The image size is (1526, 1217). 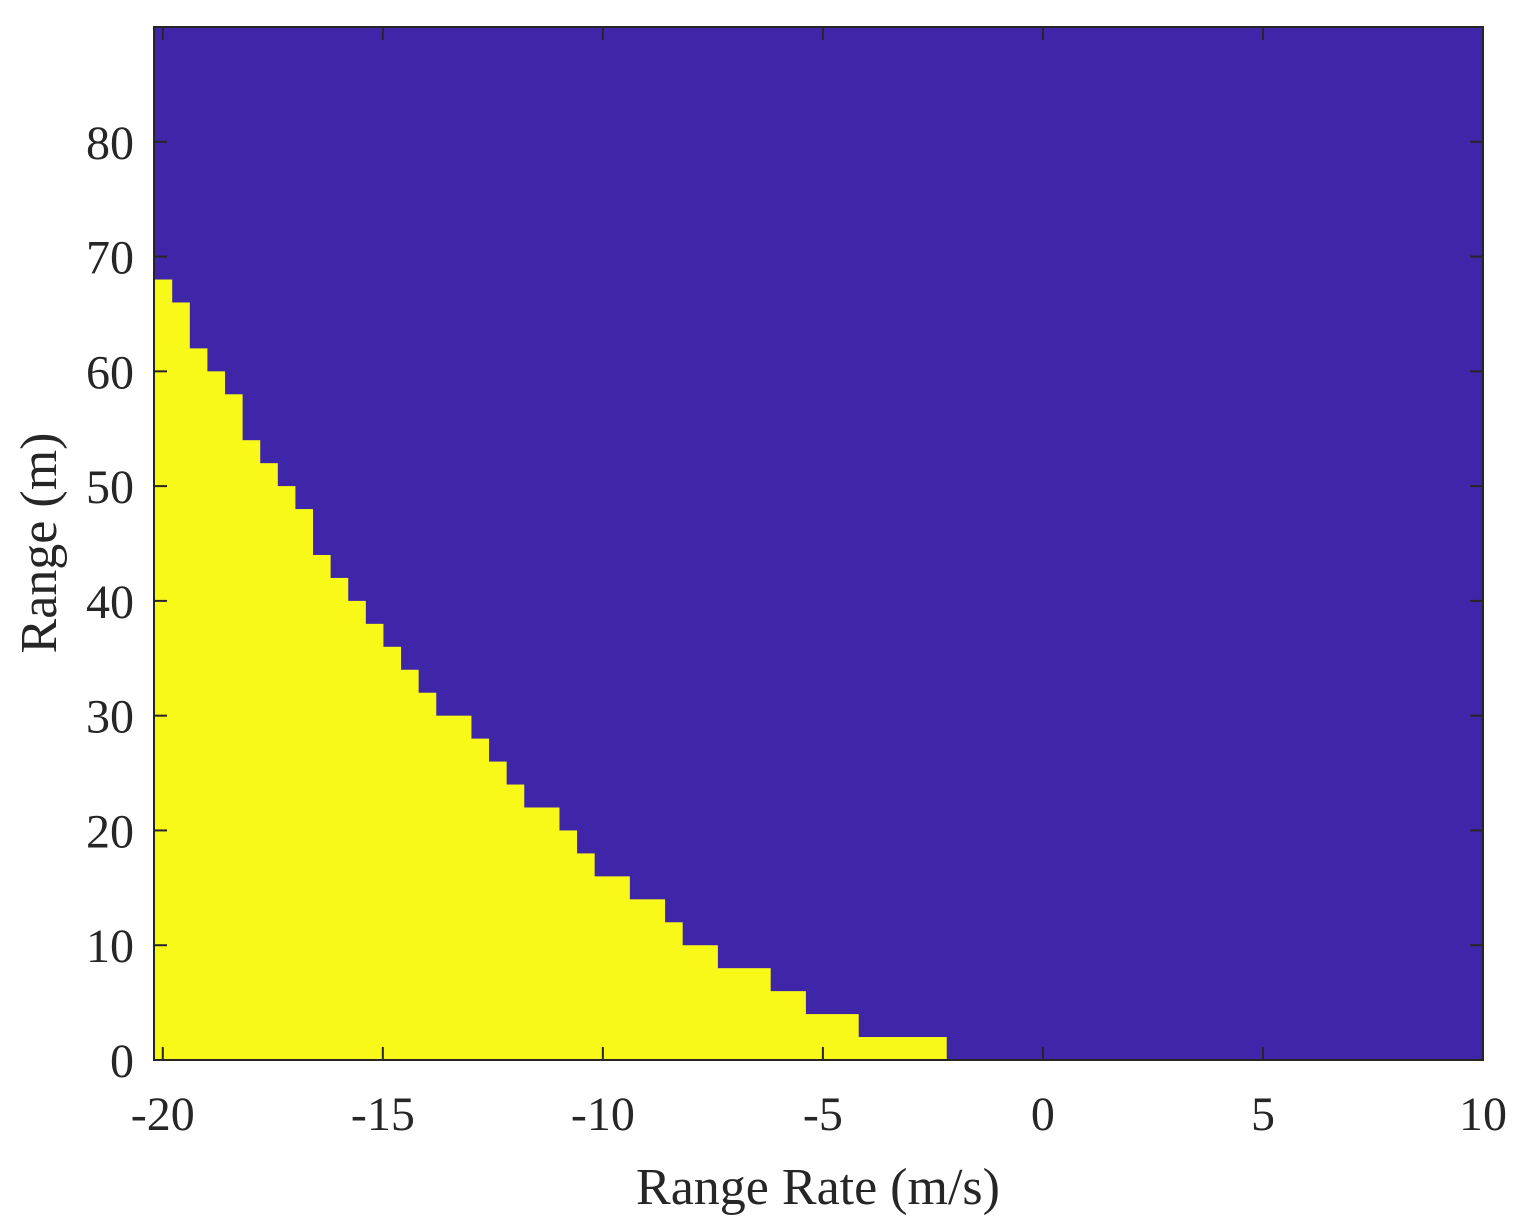 What do you see at coordinates (110, 372) in the screenshot?
I see `y-tick-label: 60` at bounding box center [110, 372].